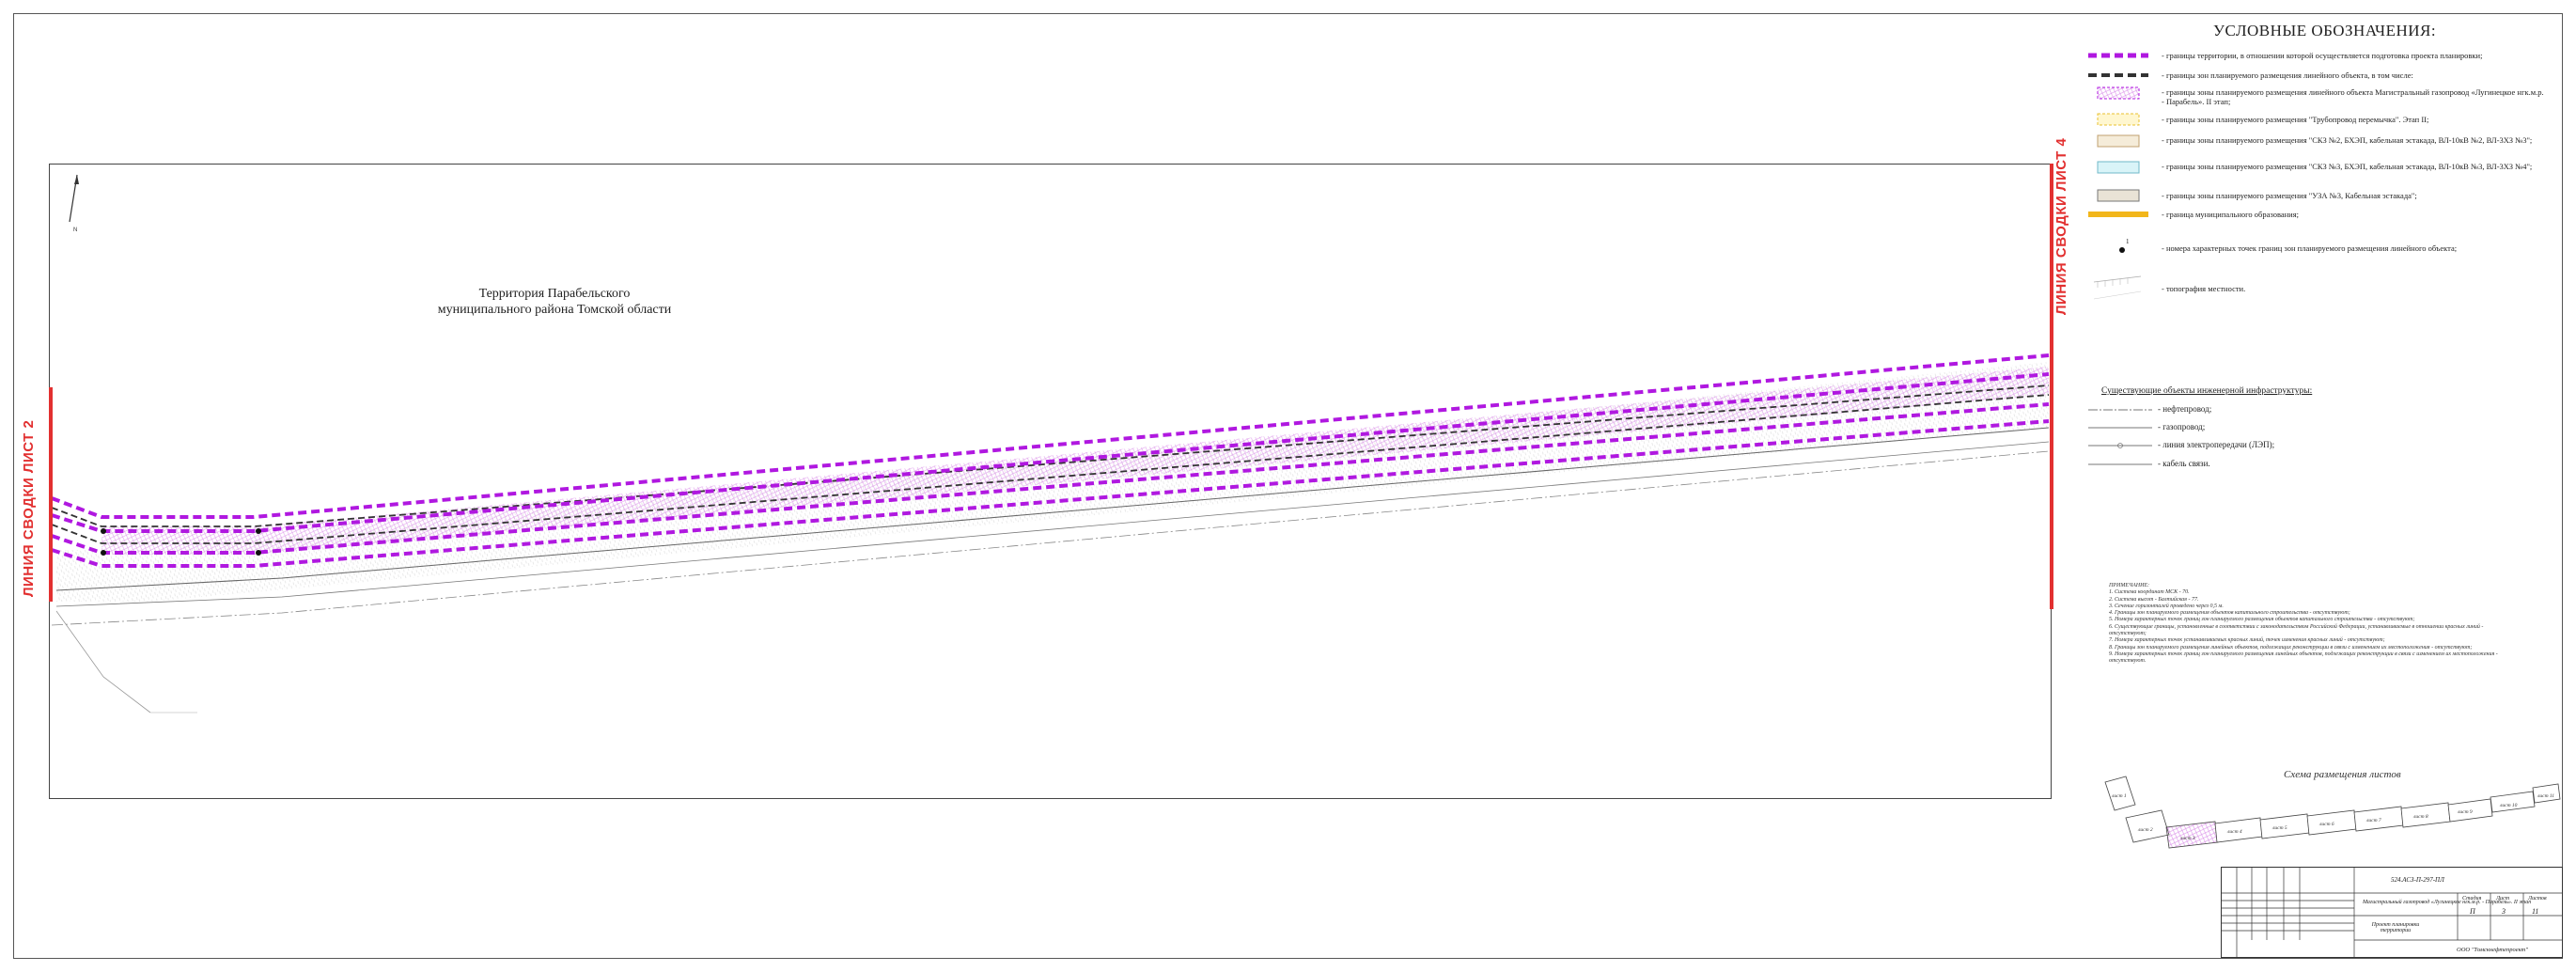 The width and height of the screenshot is (2576, 972). Describe the element at coordinates (2145, 830) in the screenshot. I see `scheme-sheet-label: лист 2` at that location.